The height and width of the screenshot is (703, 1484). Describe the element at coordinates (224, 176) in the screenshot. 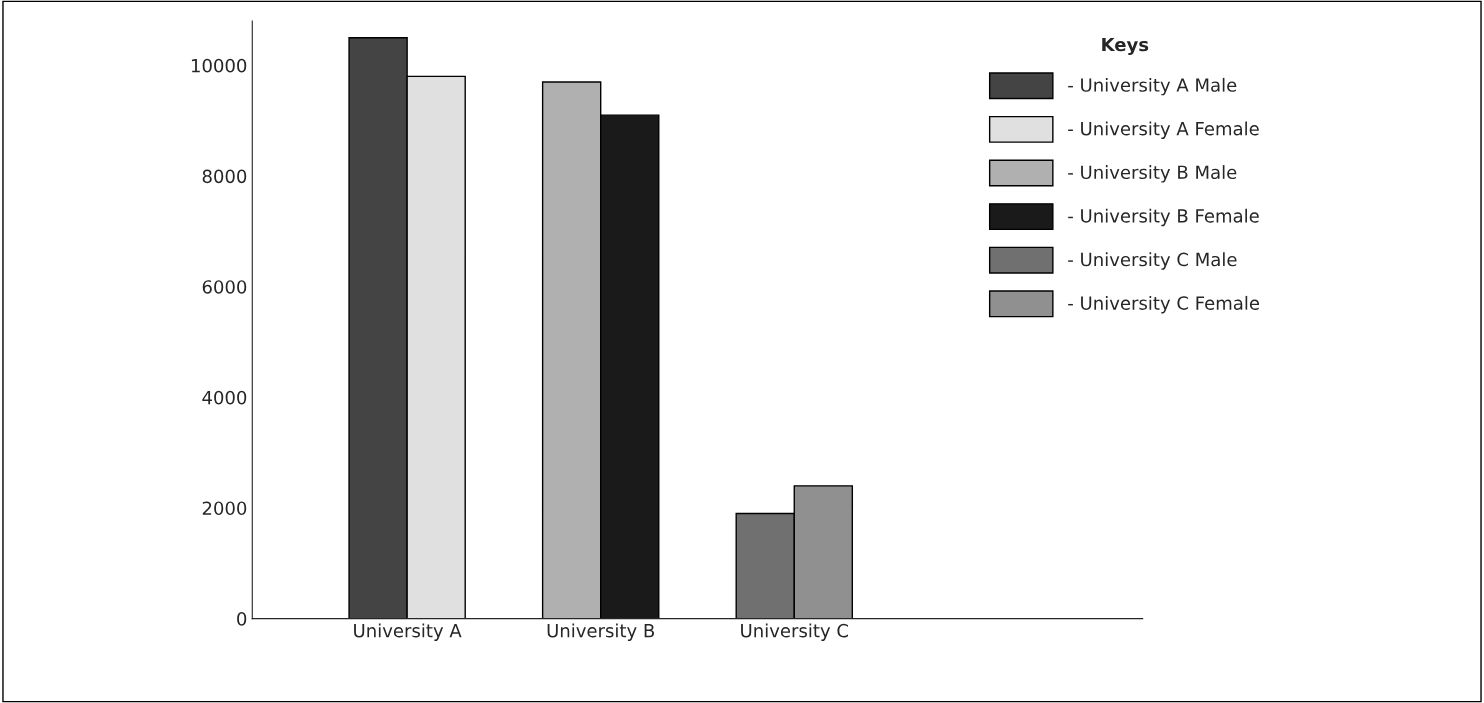

I see `y-tick-label: 8000` at that location.